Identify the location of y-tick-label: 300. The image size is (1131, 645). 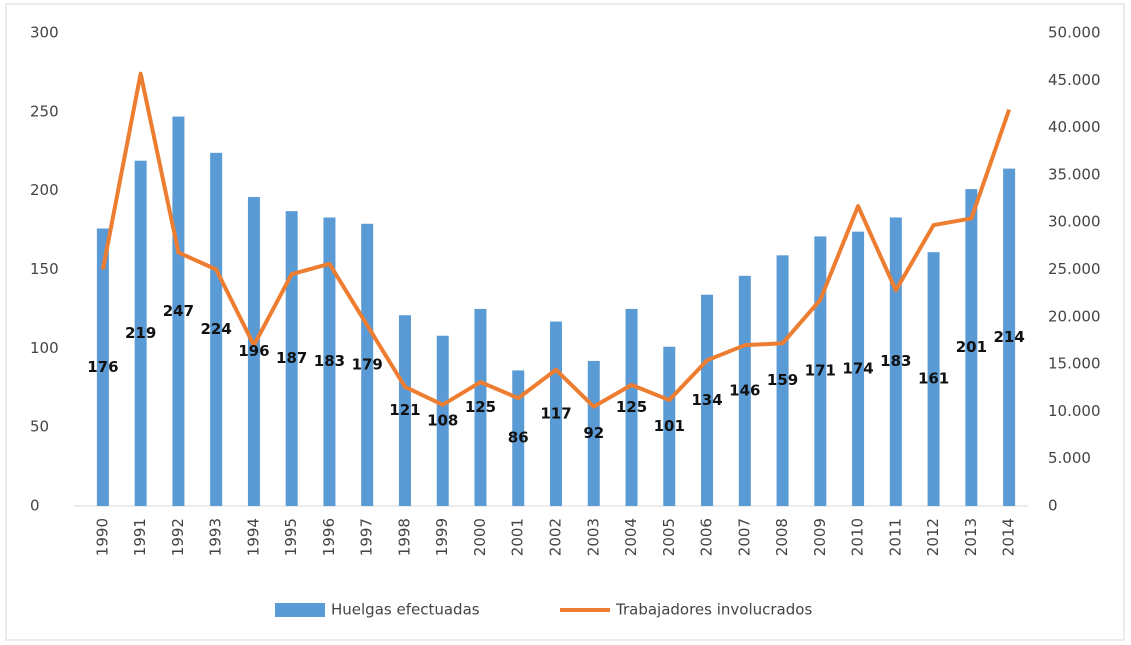
(44, 33).